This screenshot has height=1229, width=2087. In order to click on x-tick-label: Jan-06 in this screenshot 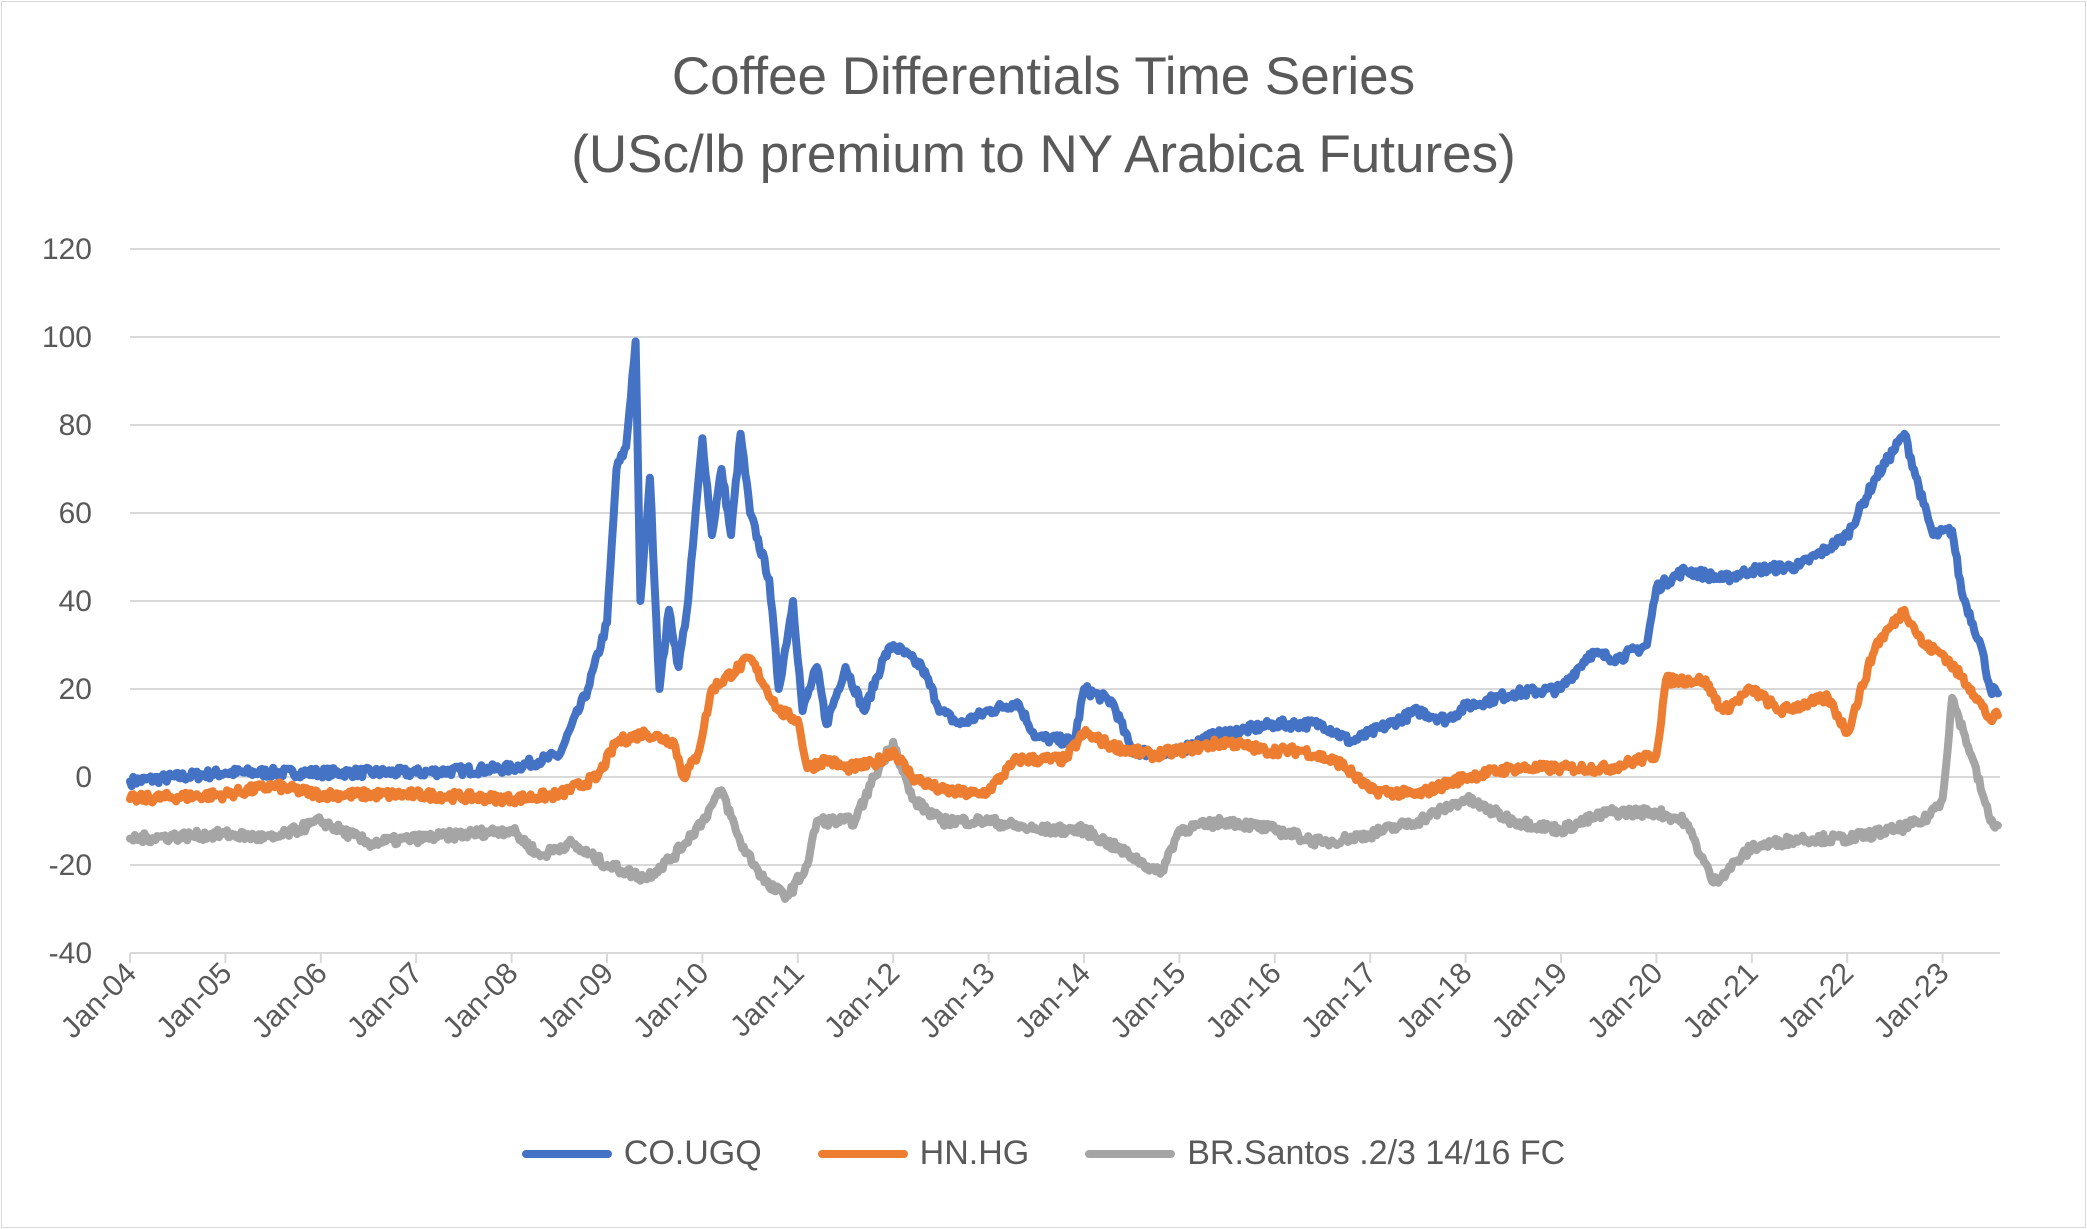, I will do `click(290, 1001)`.